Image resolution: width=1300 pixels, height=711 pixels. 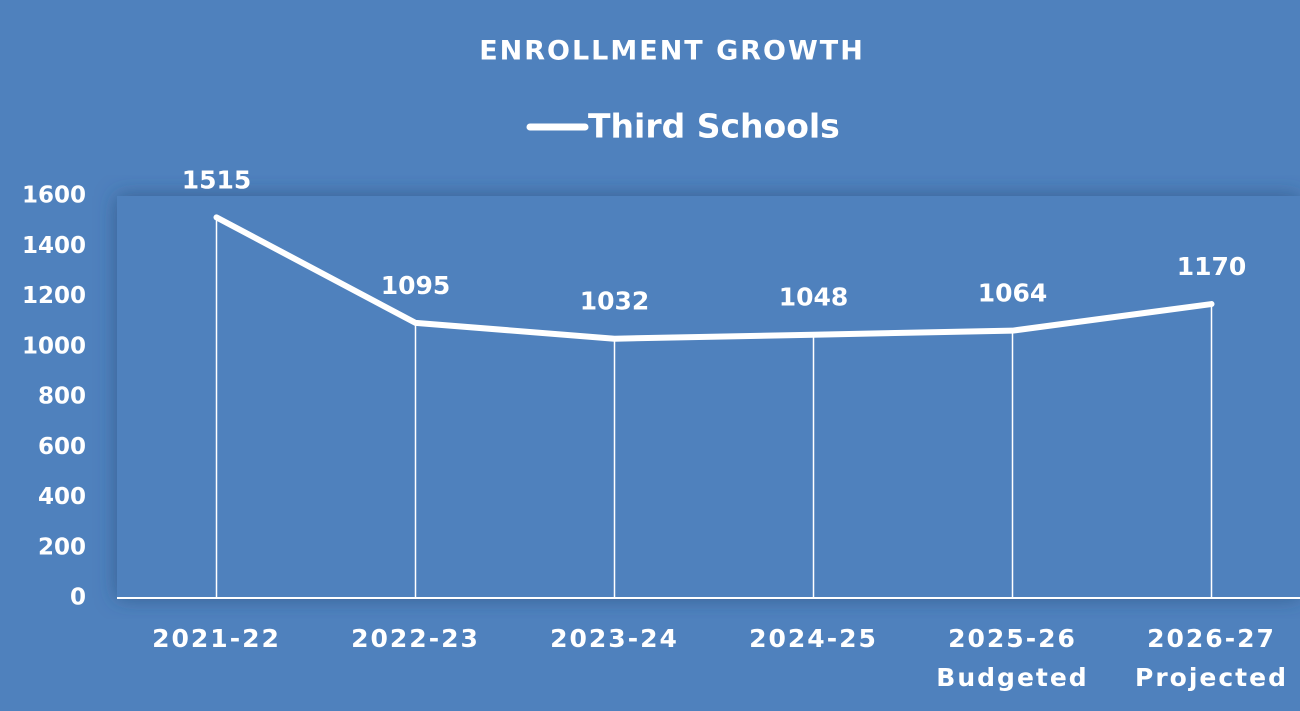 What do you see at coordinates (54, 346) in the screenshot?
I see `y-tick-label: 1000` at bounding box center [54, 346].